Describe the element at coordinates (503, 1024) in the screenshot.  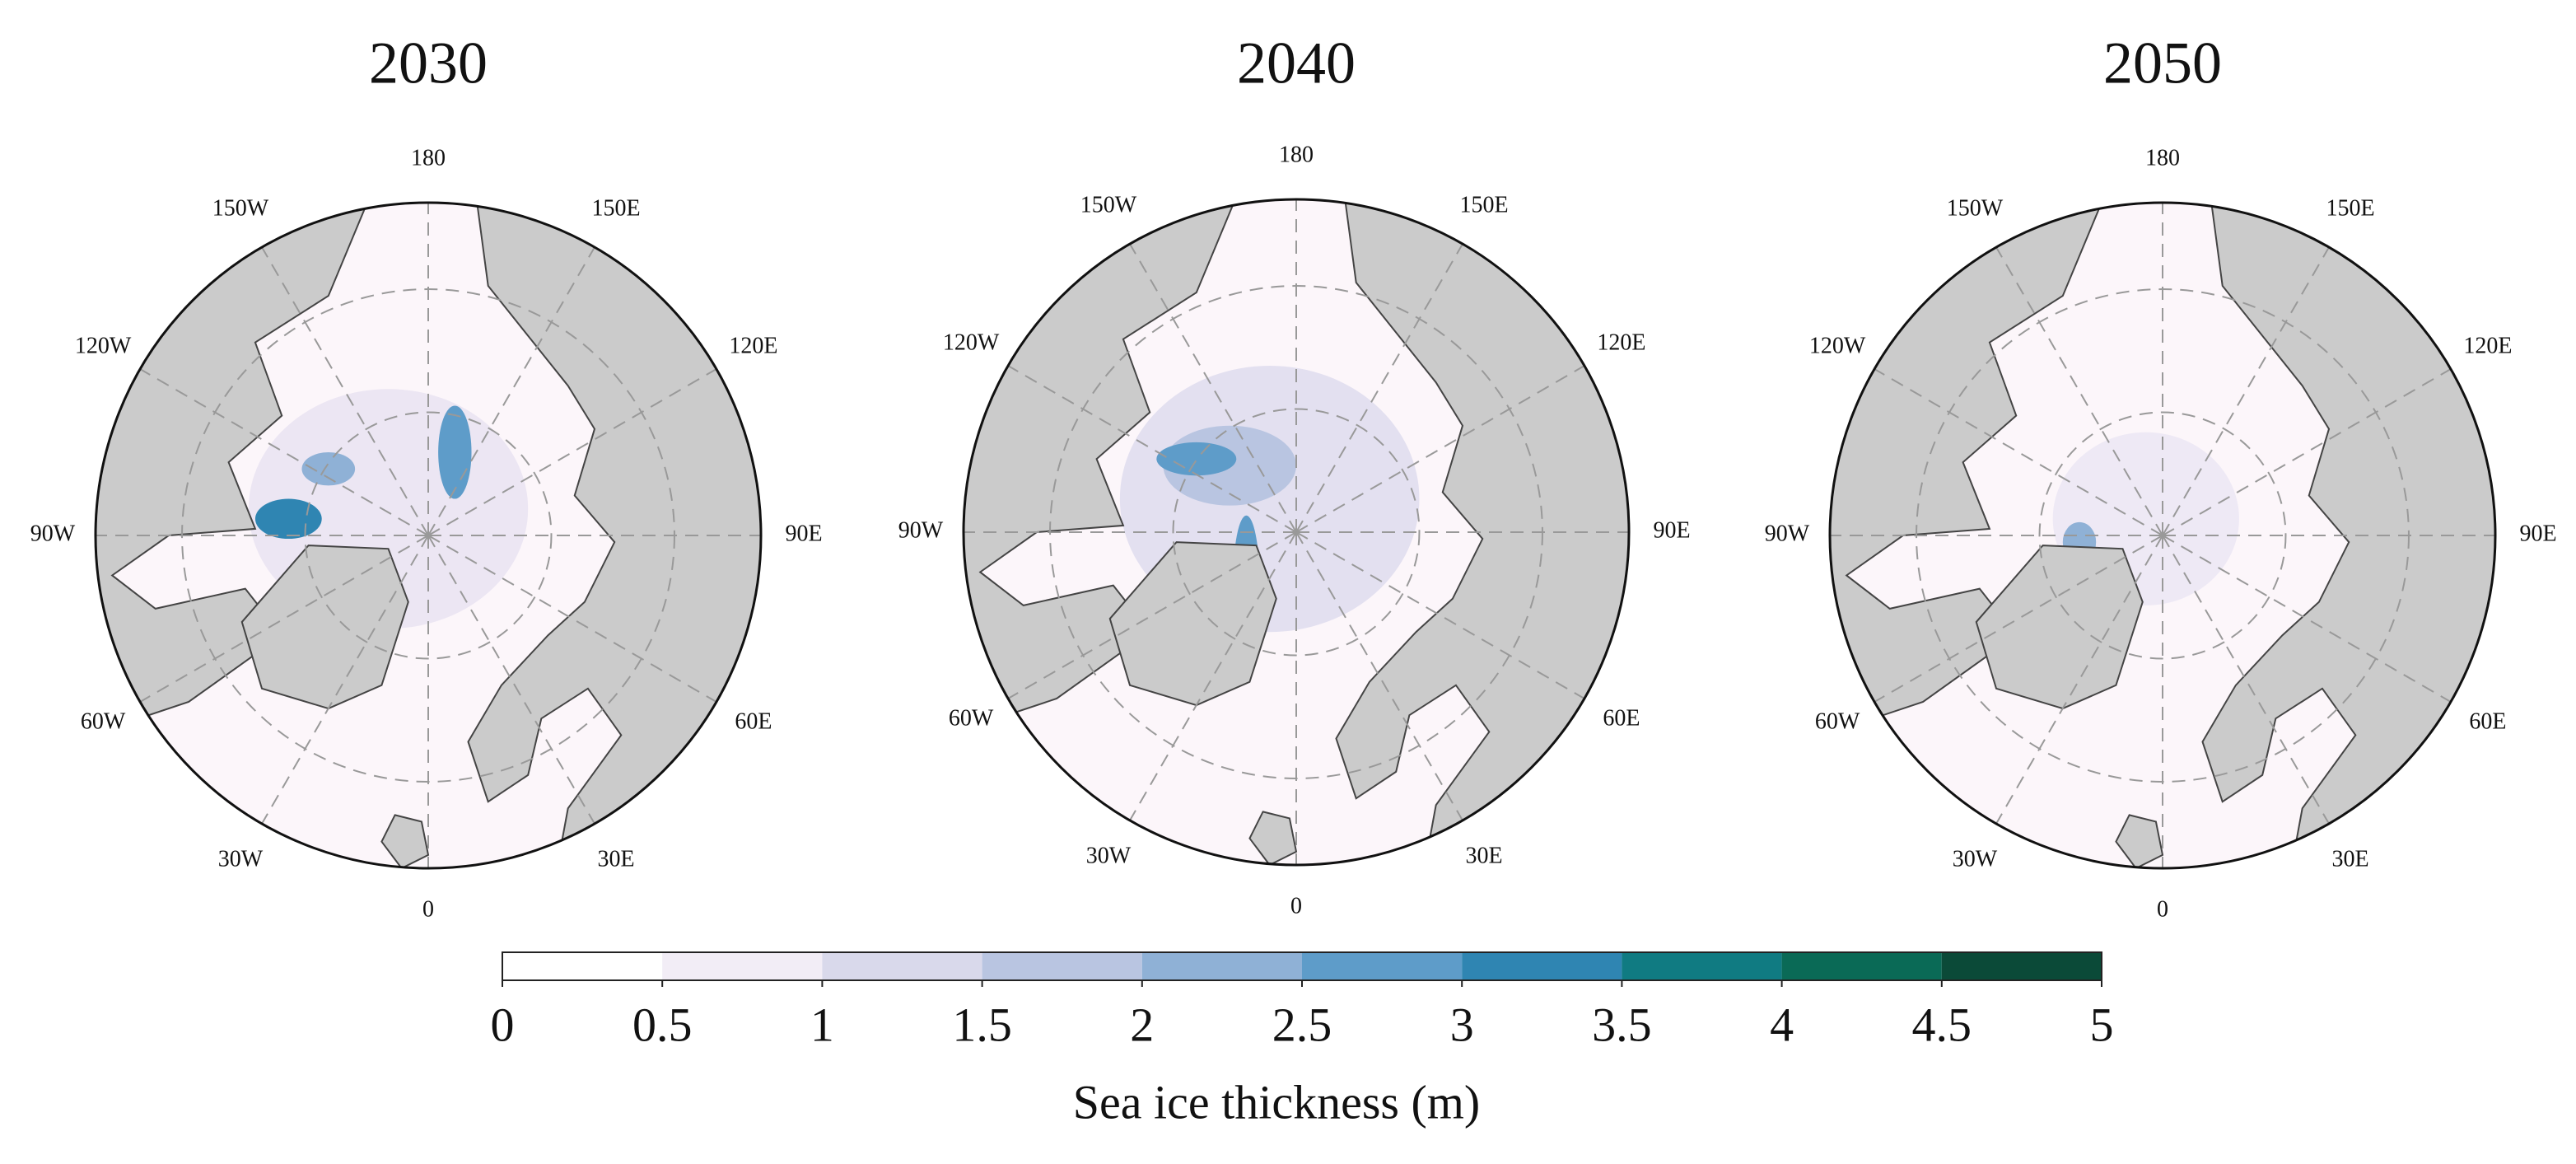
I see `colorbar-tick-label: 0` at that location.